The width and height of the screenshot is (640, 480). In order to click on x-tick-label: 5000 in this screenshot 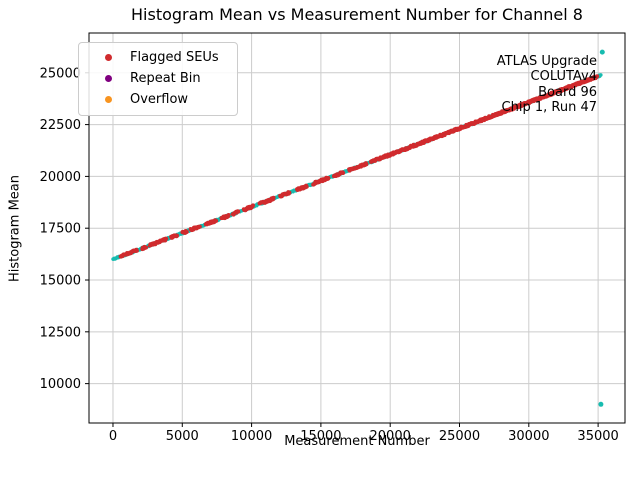, I will do `click(182, 436)`.